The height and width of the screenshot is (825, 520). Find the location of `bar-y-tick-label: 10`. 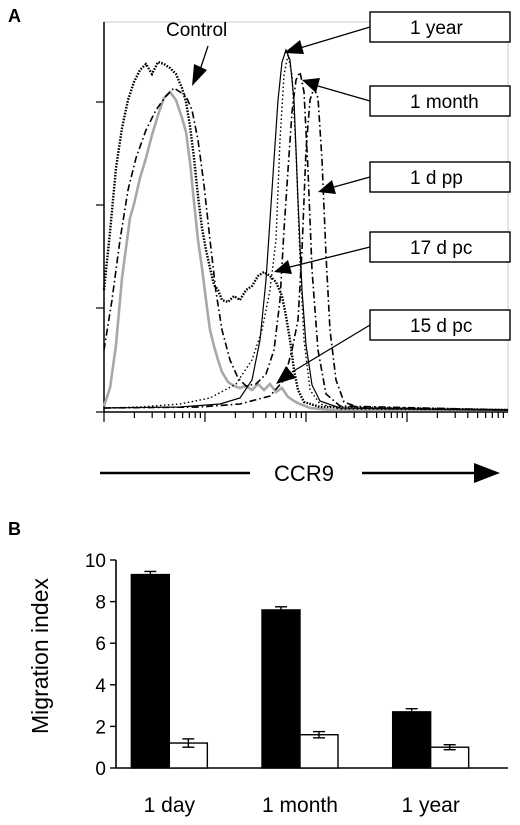

bar-y-tick-label: 10 is located at coordinates (95, 561).